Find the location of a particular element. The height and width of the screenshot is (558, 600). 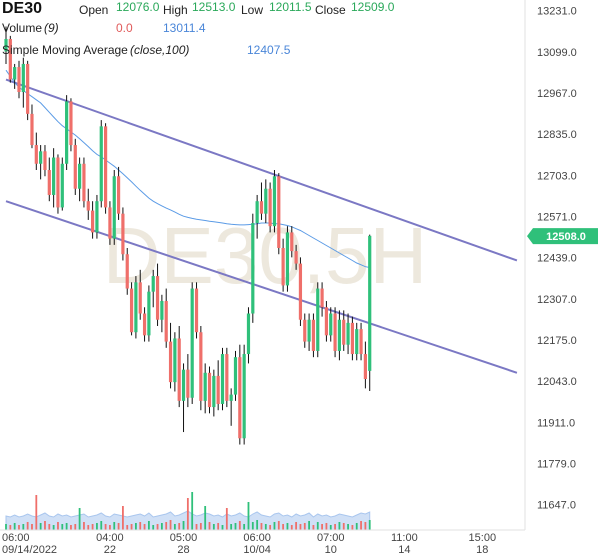

time-tick-label: 15:00 is located at coordinates (483, 538).